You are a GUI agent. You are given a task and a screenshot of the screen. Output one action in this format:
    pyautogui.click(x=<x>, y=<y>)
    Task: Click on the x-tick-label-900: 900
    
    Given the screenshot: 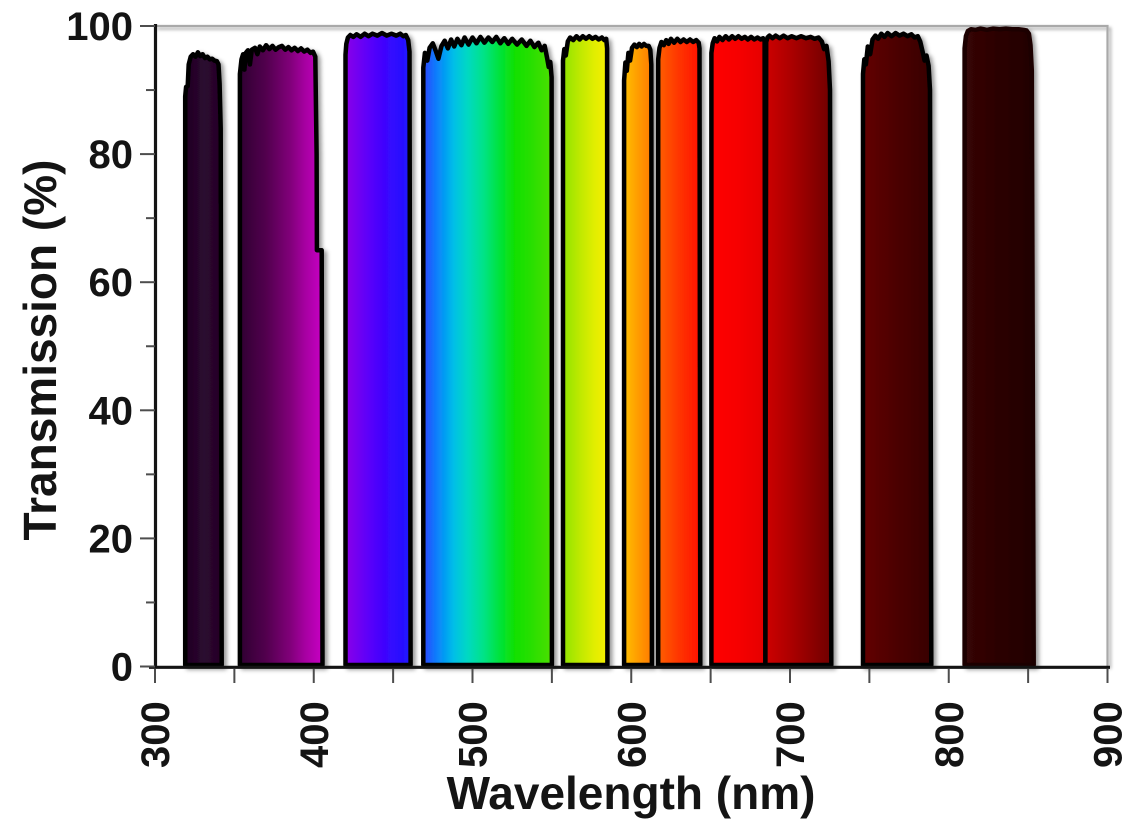 What is the action you would take?
    pyautogui.click(x=1109, y=734)
    